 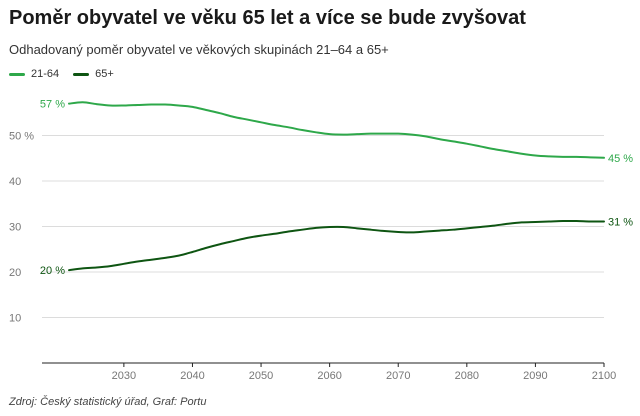 What do you see at coordinates (21, 137) in the screenshot?
I see `y-tick-label: 50 %` at bounding box center [21, 137].